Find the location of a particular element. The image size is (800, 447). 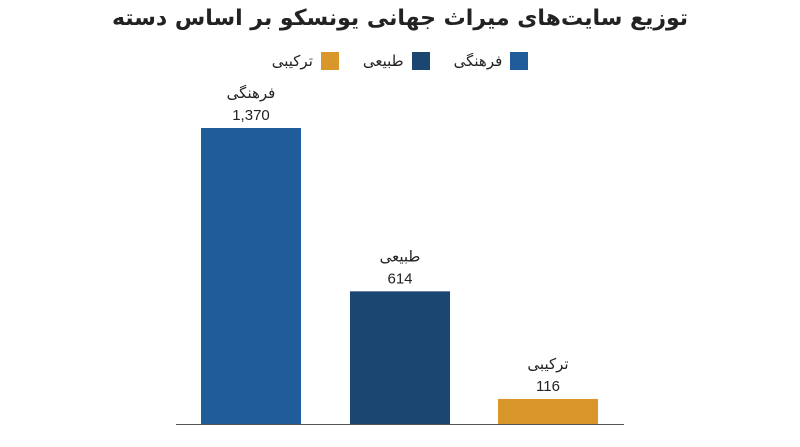

legend-item-natural: طبیعی is located at coordinates (396, 61).